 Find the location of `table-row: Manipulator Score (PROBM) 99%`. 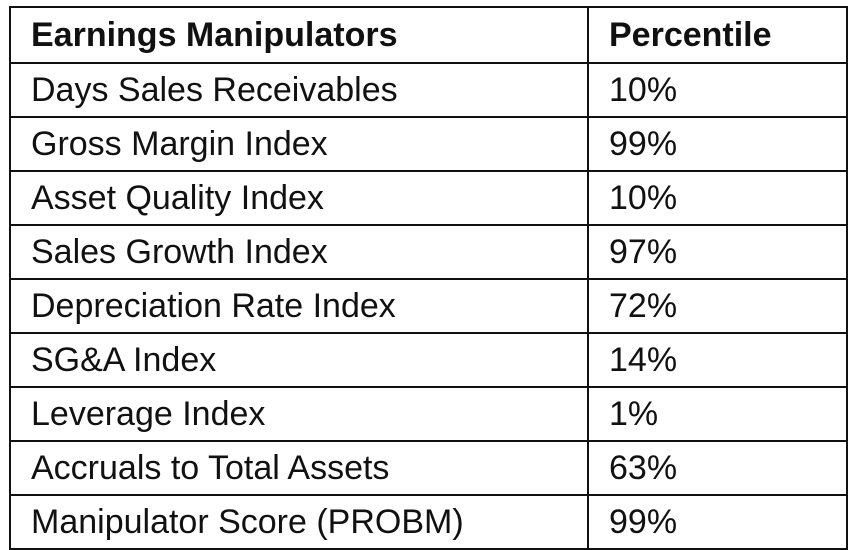

table-row: Manipulator Score (PROBM) 99% is located at coordinates (428, 522).